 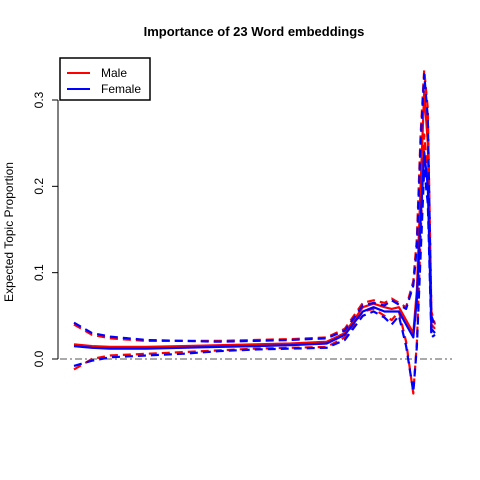 What do you see at coordinates (39, 99) in the screenshot?
I see `y-tick-label: 0.3` at bounding box center [39, 99].